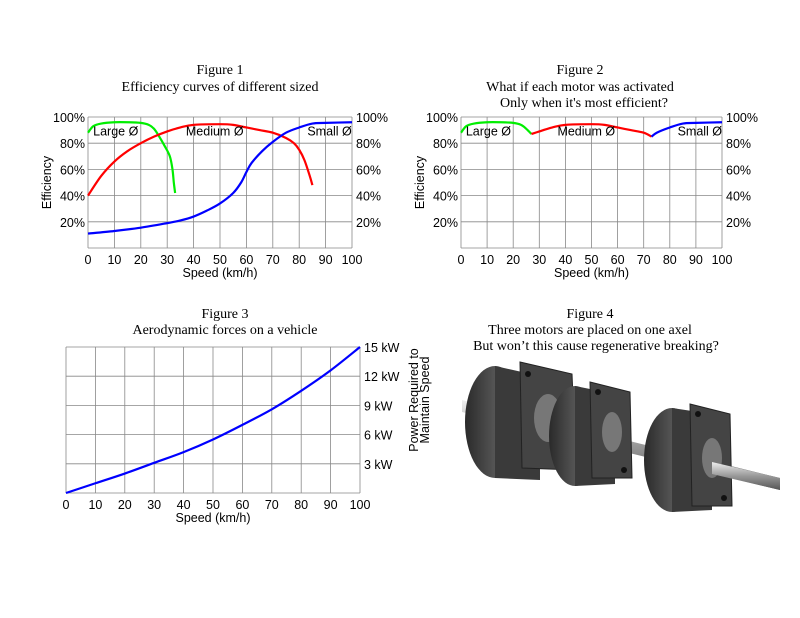  I want to click on figure2-label: Figure 2, so click(579, 70).